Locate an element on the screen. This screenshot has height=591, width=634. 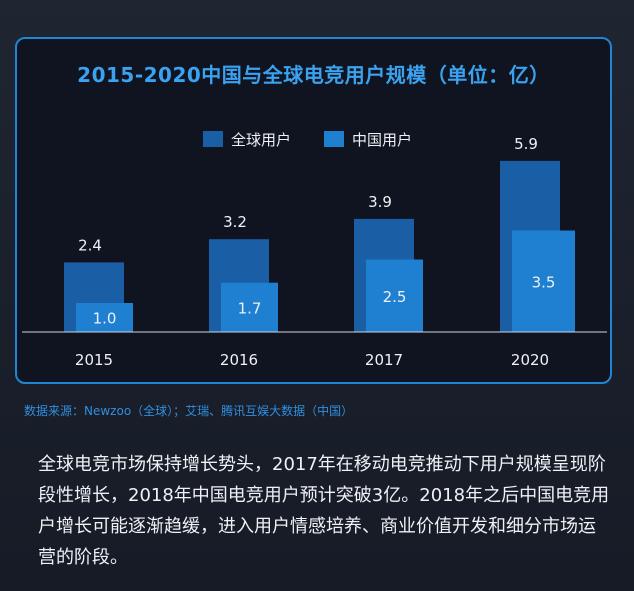
legend-label-china: 中国用户 is located at coordinates (382, 140).